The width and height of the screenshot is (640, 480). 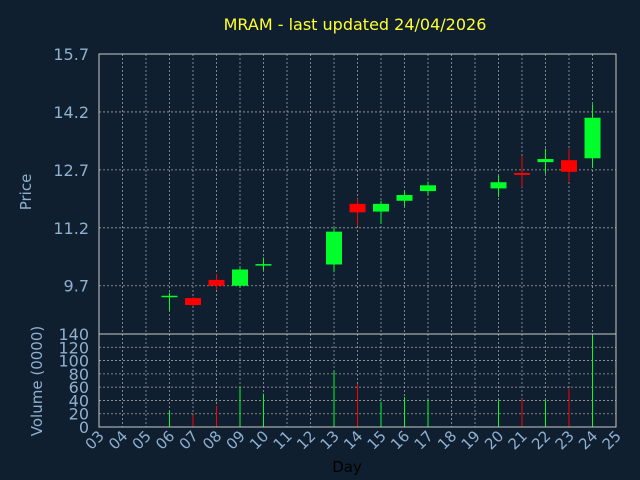 What do you see at coordinates (71, 54) in the screenshot?
I see `price-tick-label: 15.7` at bounding box center [71, 54].